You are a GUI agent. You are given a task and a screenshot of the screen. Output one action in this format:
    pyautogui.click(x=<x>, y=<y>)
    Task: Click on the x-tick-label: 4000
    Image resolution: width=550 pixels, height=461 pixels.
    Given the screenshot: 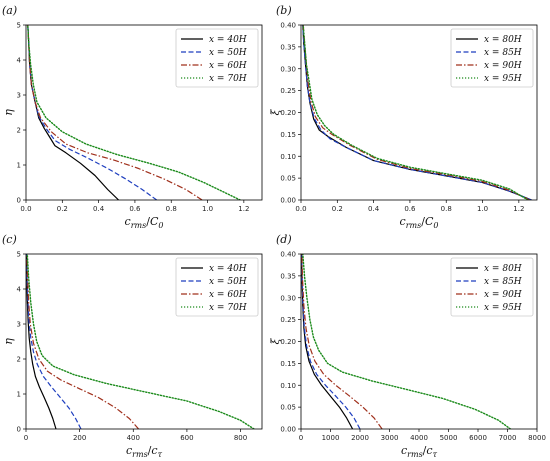 What is the action you would take?
    pyautogui.click(x=419, y=438)
    